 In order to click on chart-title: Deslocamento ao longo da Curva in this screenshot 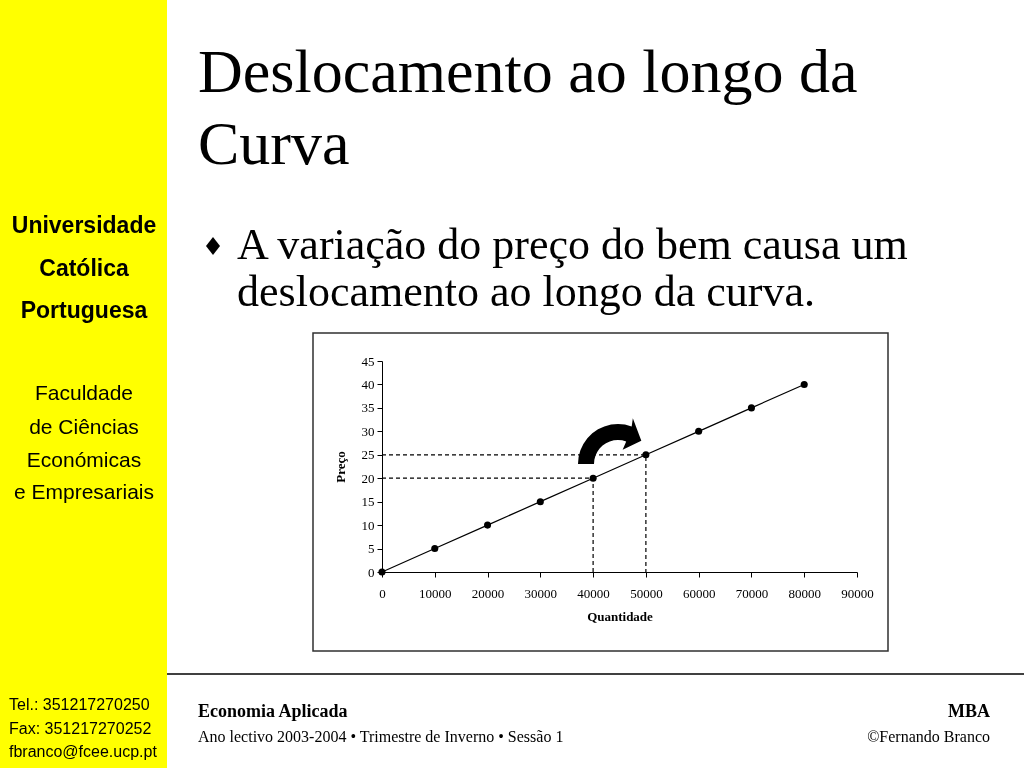, I will do `click(528, 107)`.